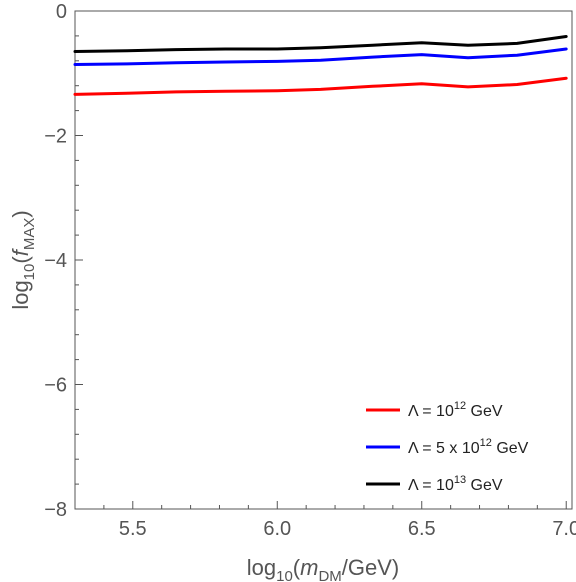 This screenshot has height=582, width=576. I want to click on legend-label-2: Λ = 1013 GeV, so click(455, 484).